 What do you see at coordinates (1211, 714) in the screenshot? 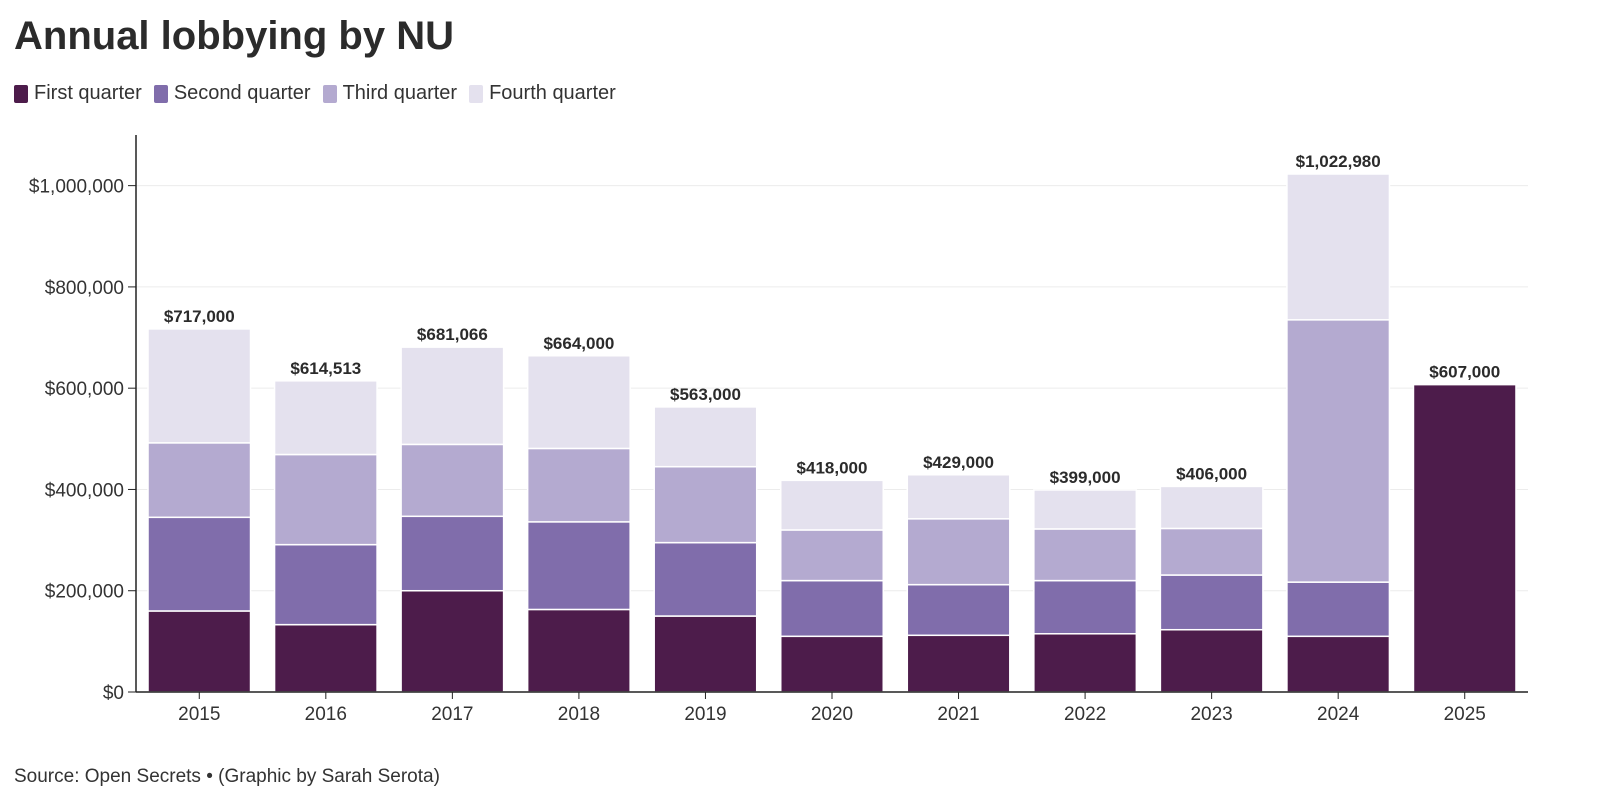
I see `x-tick-label: 2023` at bounding box center [1211, 714].